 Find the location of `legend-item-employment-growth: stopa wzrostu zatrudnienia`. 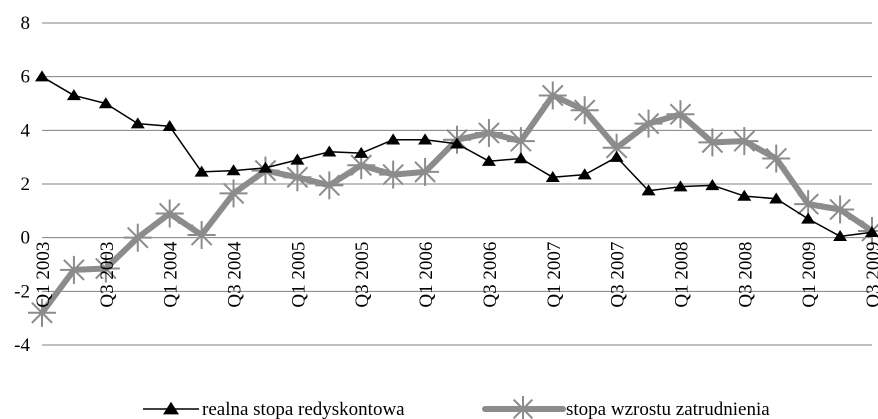

legend-item-employment-growth: stopa wzrostu zatrudnienia is located at coordinates (626, 407).